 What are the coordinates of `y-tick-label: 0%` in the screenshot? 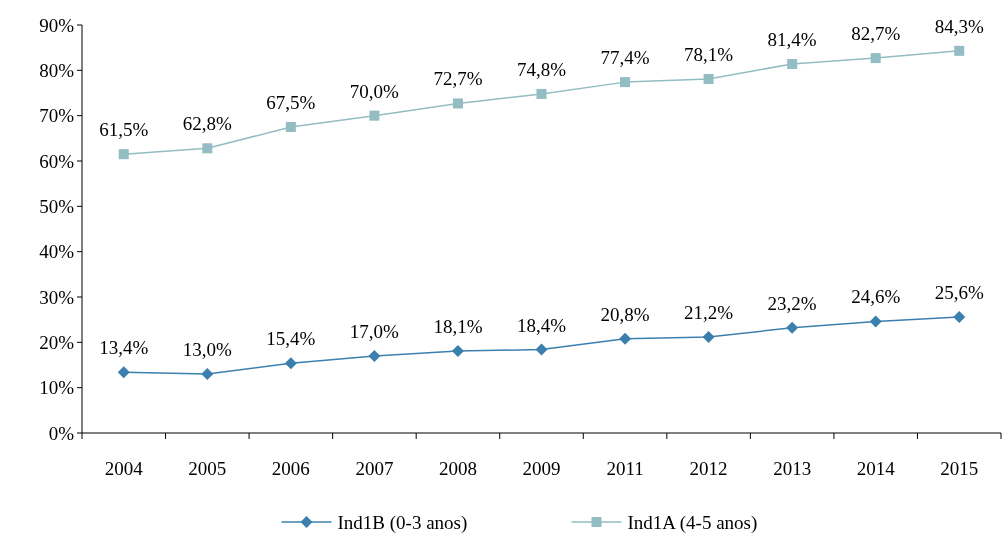 It's located at (61, 433).